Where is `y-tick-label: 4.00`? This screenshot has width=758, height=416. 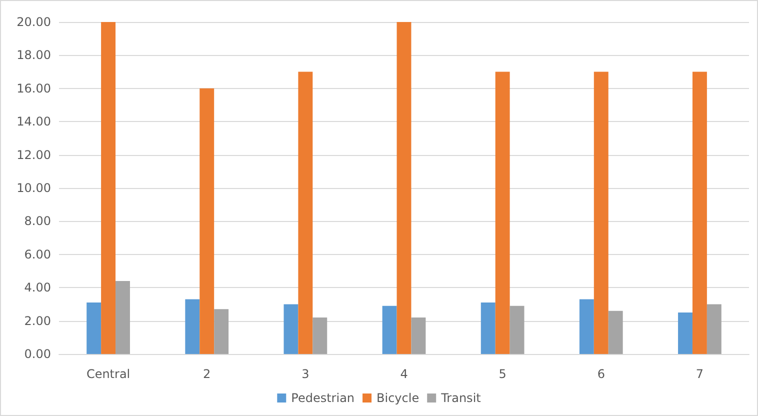
y-tick-label: 4.00 is located at coordinates (37, 287).